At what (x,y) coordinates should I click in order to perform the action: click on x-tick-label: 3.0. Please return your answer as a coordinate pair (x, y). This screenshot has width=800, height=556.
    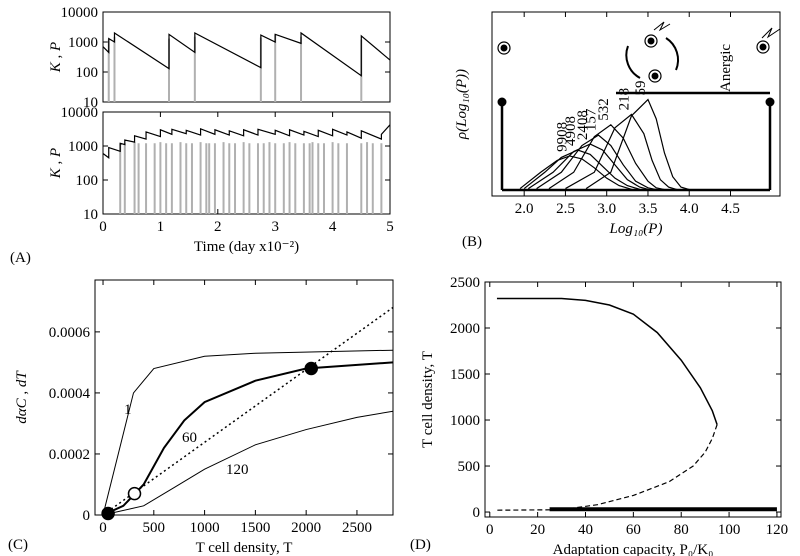
    Looking at the image, I should click on (606, 209).